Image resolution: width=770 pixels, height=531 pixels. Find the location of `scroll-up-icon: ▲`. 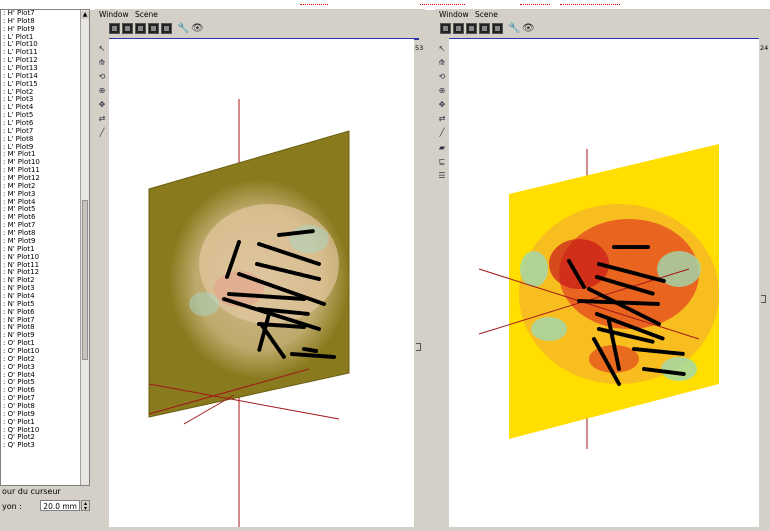

scroll-up-icon: ▲ is located at coordinates (85, 15).